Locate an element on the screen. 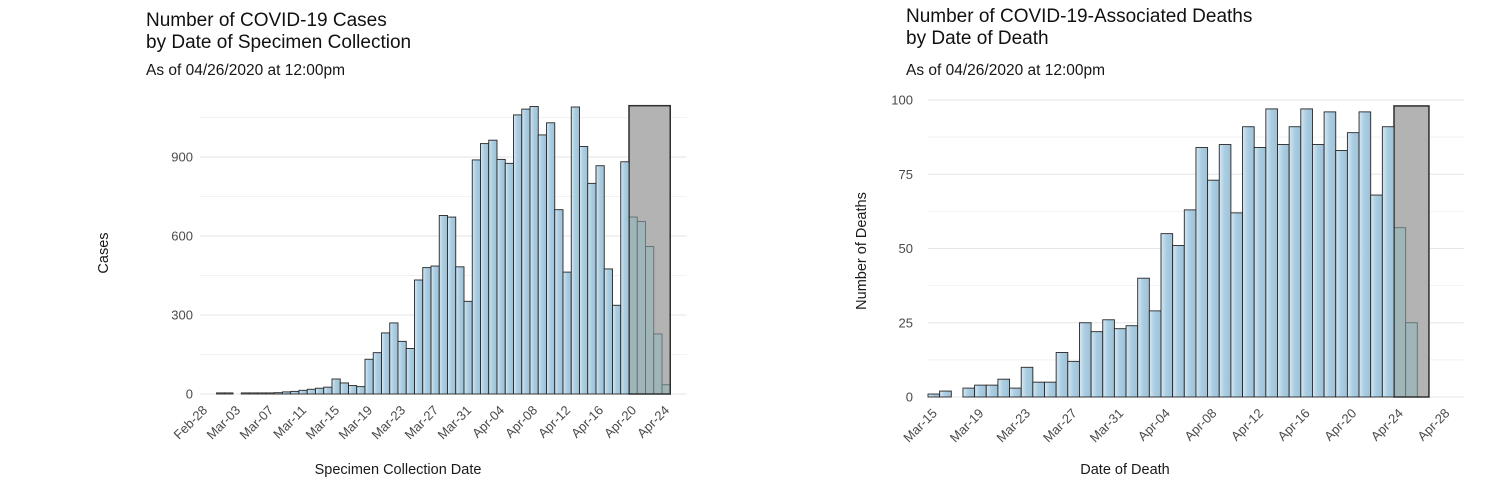 The width and height of the screenshot is (1500, 500). deaths-xtick-label: Apr-04 is located at coordinates (1154, 425).